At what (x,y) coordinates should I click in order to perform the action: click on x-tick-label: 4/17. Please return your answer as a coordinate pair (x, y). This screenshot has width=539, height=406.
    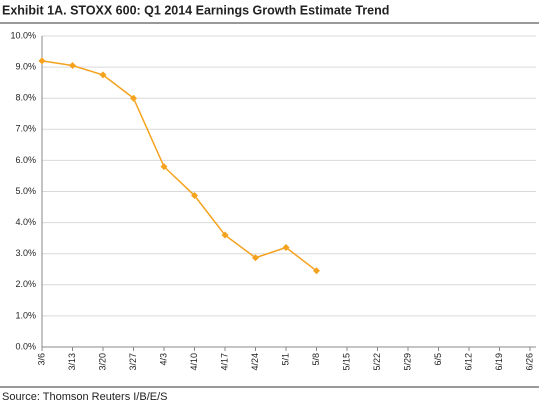
    Looking at the image, I should click on (224, 362).